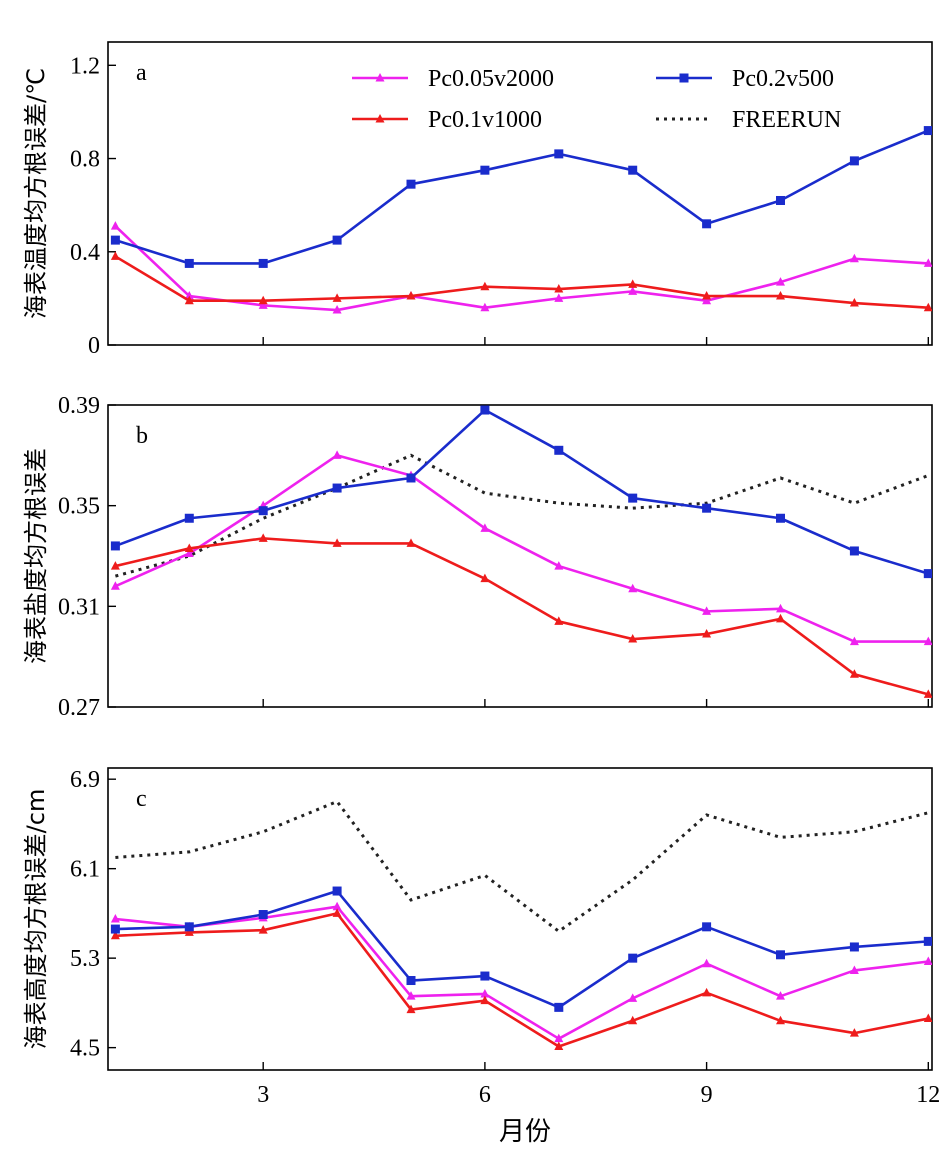 This screenshot has height=1157, width=945. What do you see at coordinates (491, 79) in the screenshot?
I see `legend-label: Pc0.05v2000` at bounding box center [491, 79].